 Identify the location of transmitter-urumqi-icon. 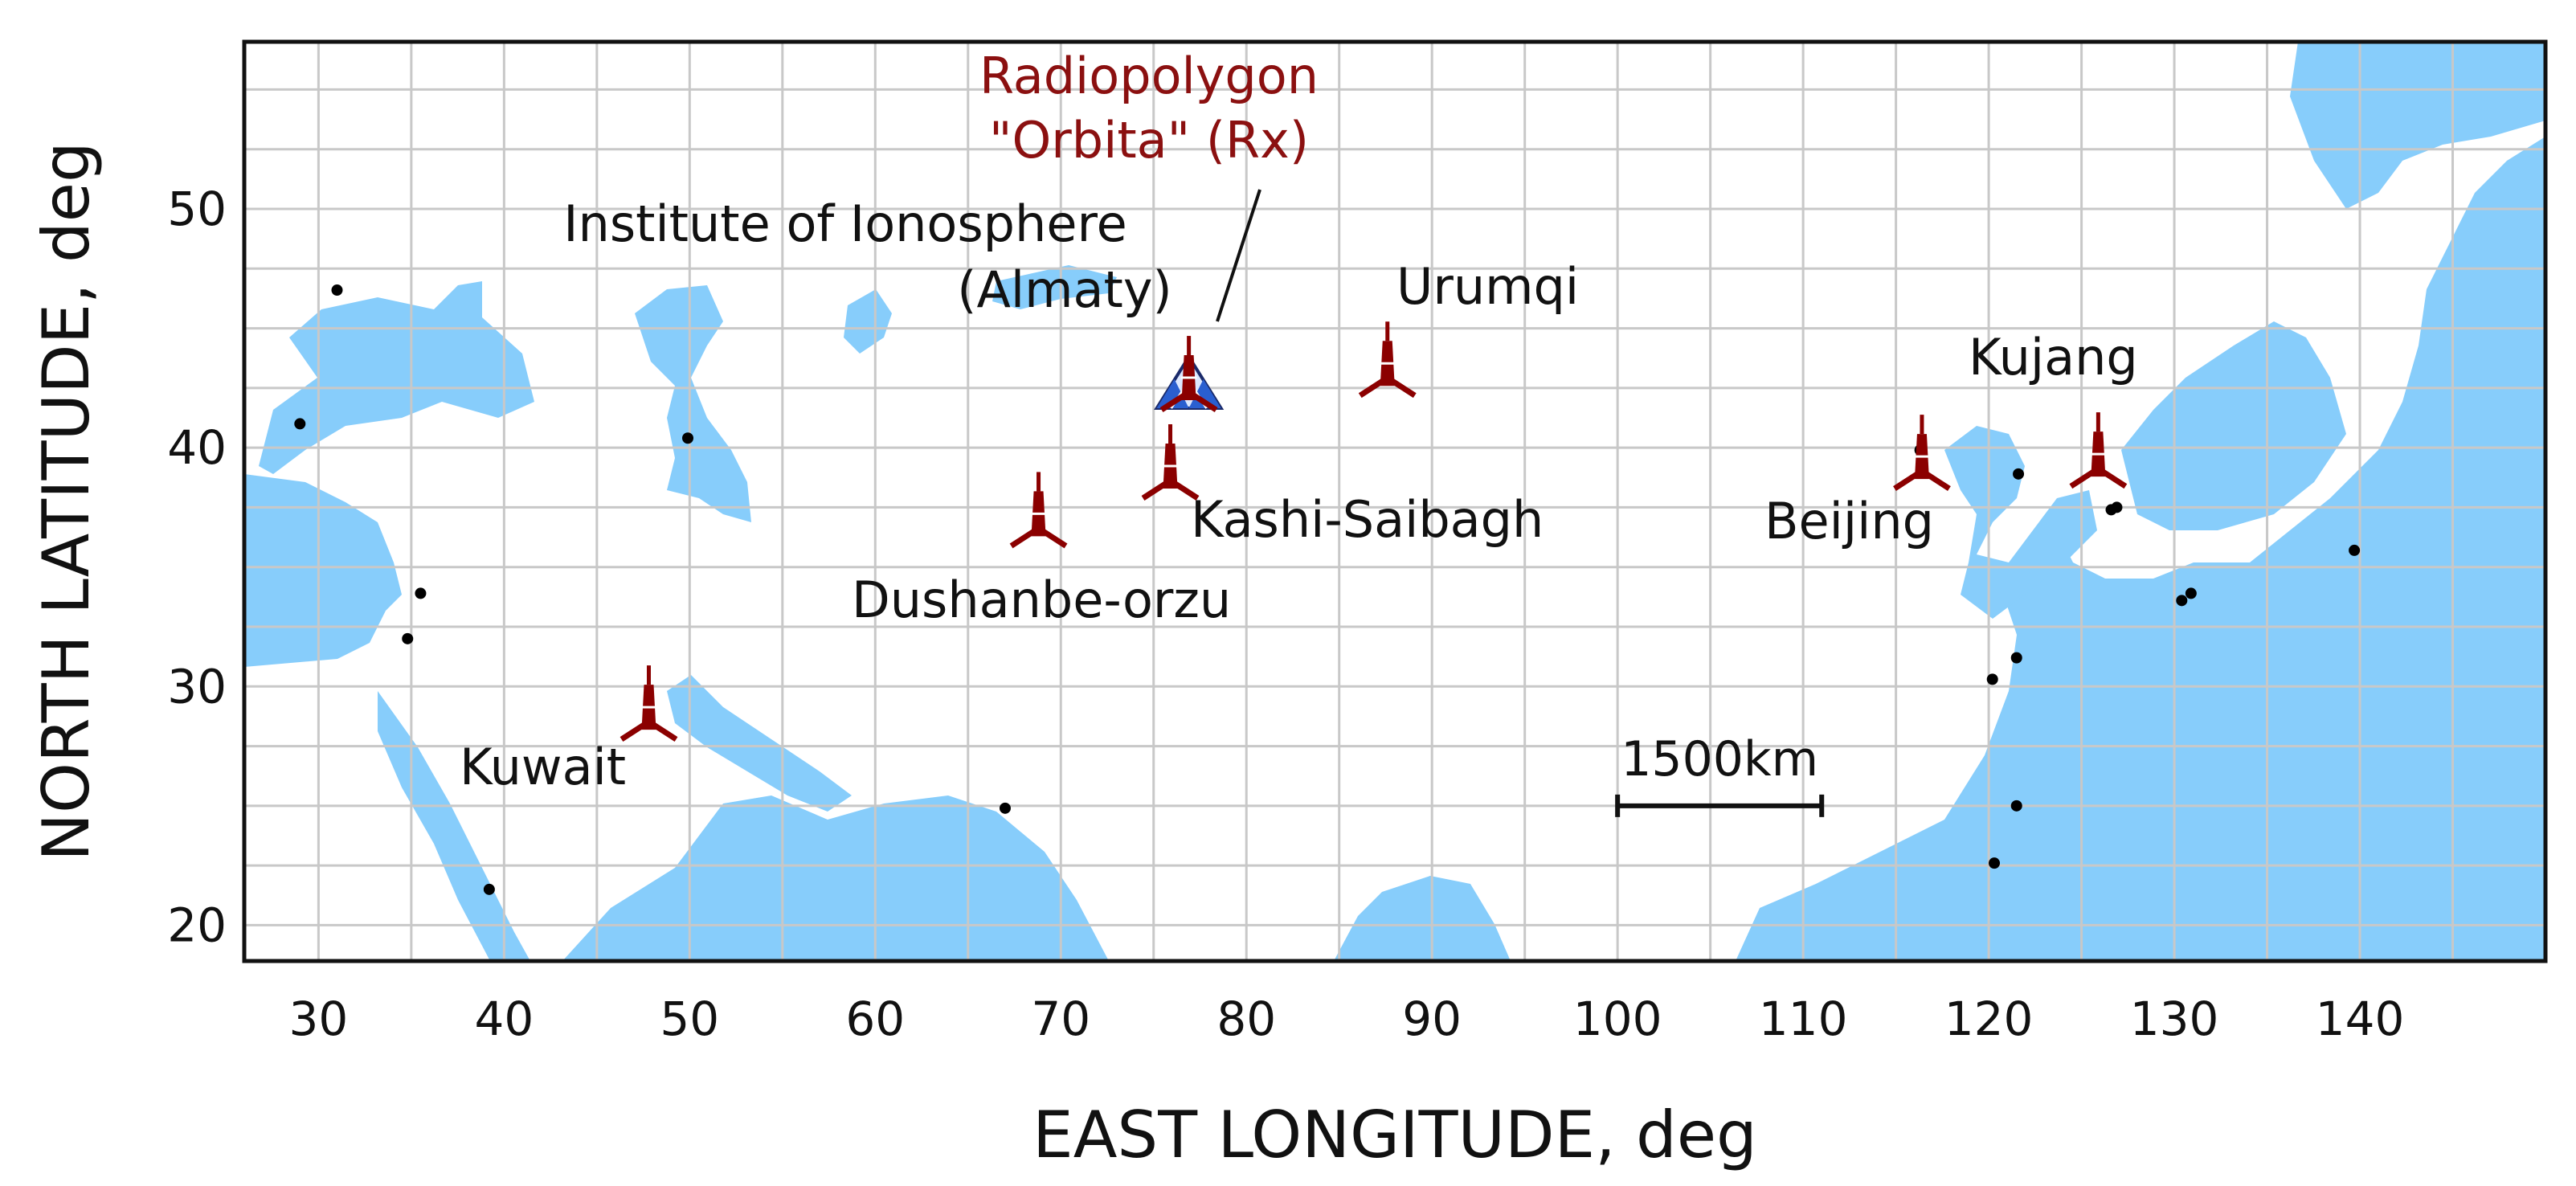
(1388, 360).